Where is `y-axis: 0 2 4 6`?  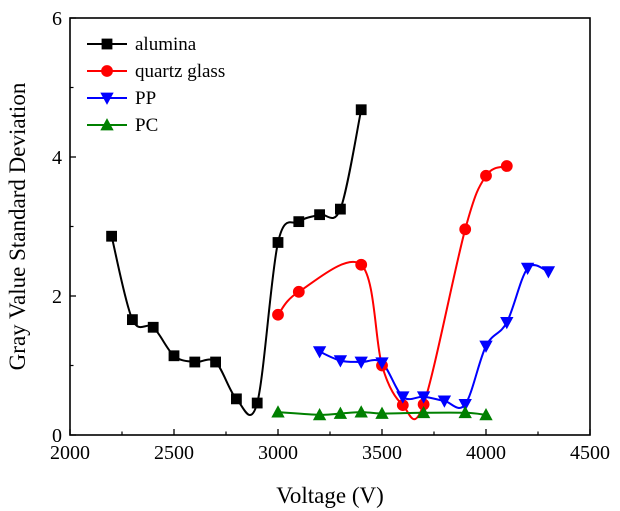
y-axis: 0 2 4 6 is located at coordinates (64, 227).